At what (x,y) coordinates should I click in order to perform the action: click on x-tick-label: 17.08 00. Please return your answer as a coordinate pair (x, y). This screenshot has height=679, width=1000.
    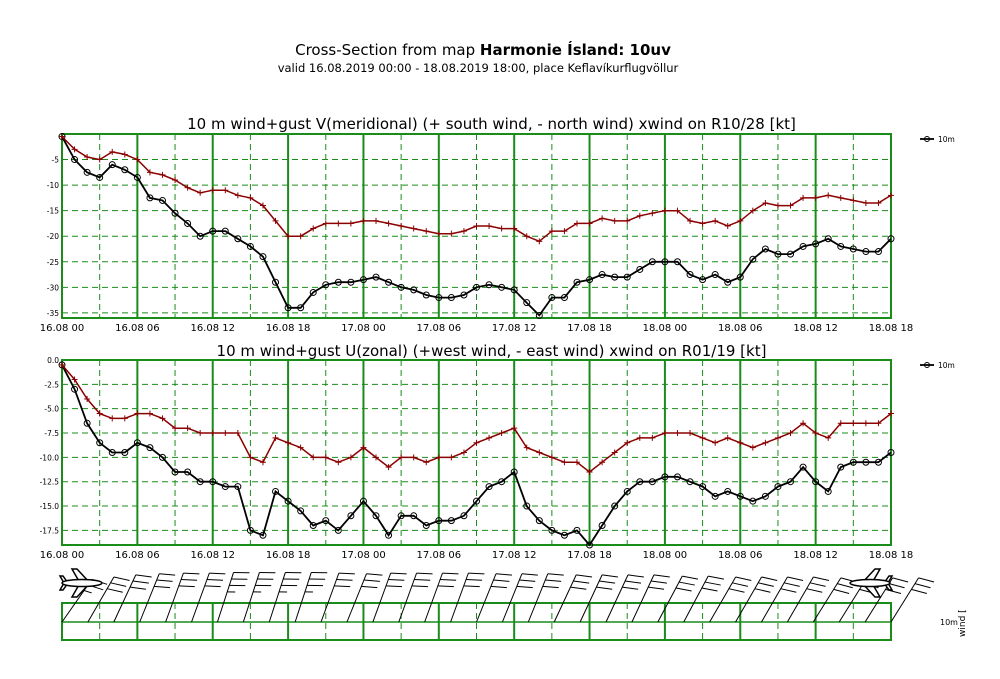
    Looking at the image, I should click on (363, 328).